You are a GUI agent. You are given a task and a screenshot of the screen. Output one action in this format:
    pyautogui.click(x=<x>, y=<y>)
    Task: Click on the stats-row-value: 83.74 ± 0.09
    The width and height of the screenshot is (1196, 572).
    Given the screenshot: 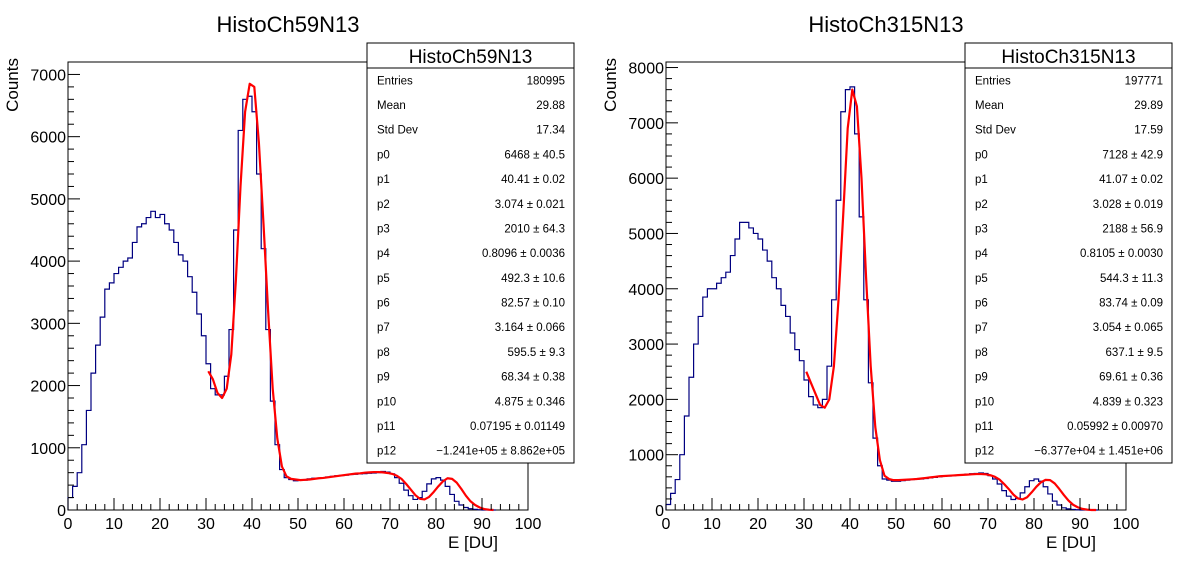 What is the action you would take?
    pyautogui.click(x=1131, y=304)
    